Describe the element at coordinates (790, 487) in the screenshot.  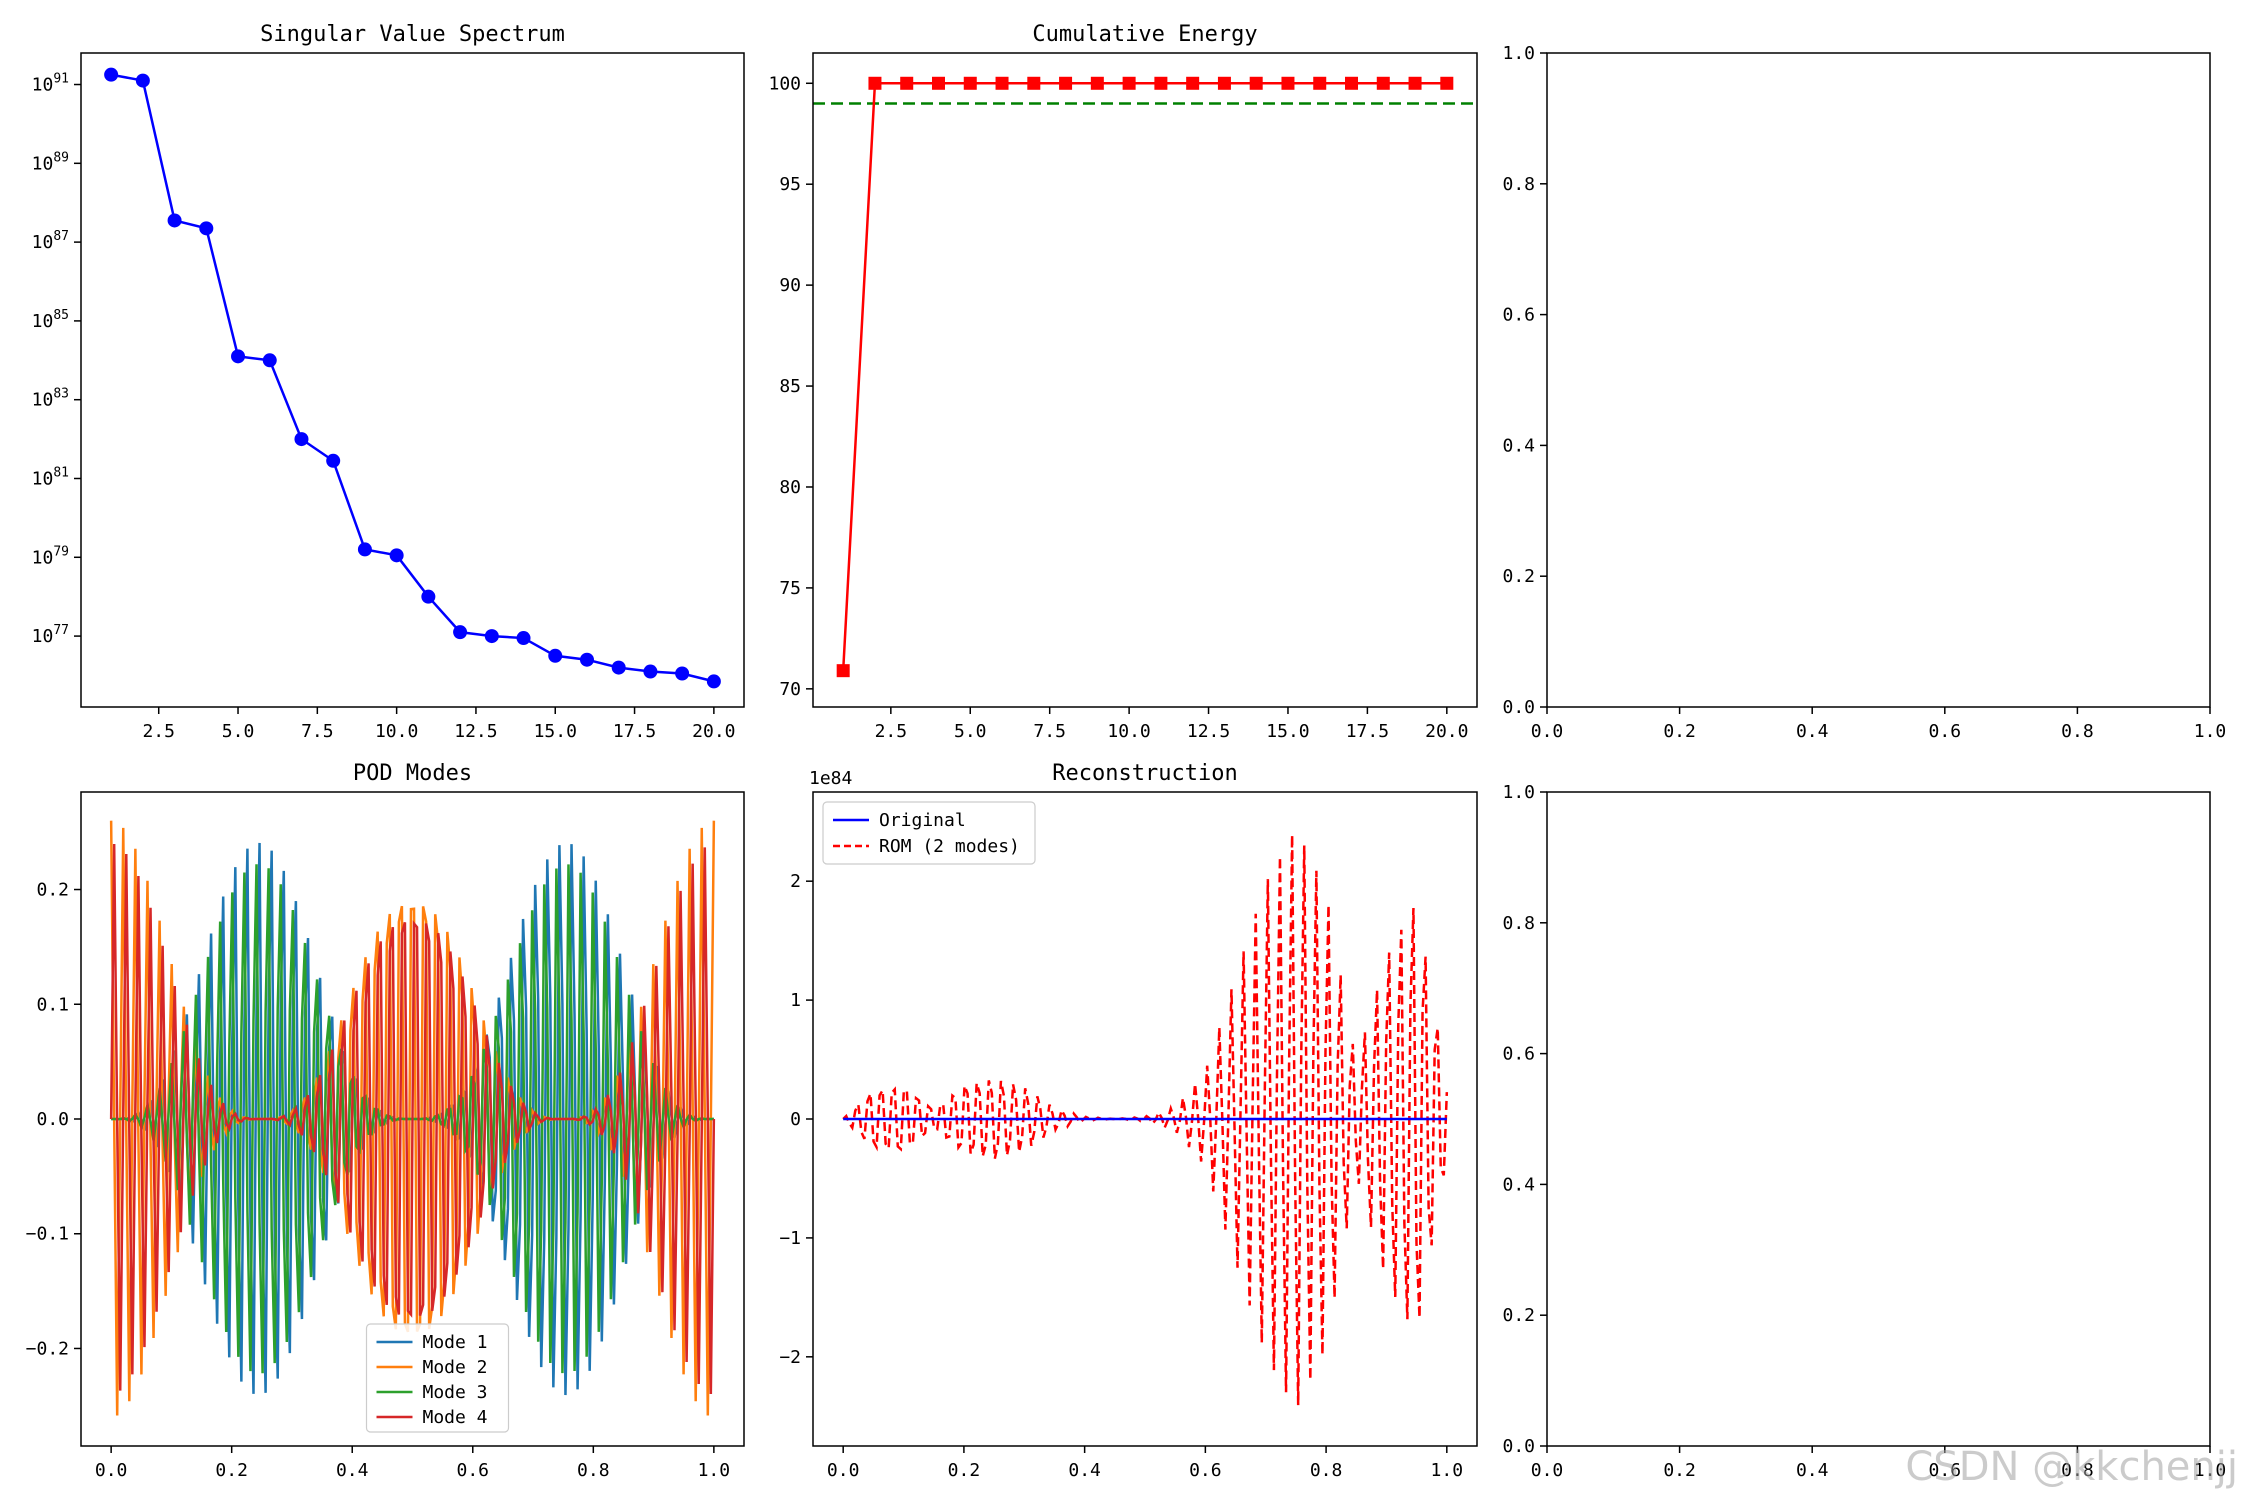
I see `y-tick-label: 80` at that location.